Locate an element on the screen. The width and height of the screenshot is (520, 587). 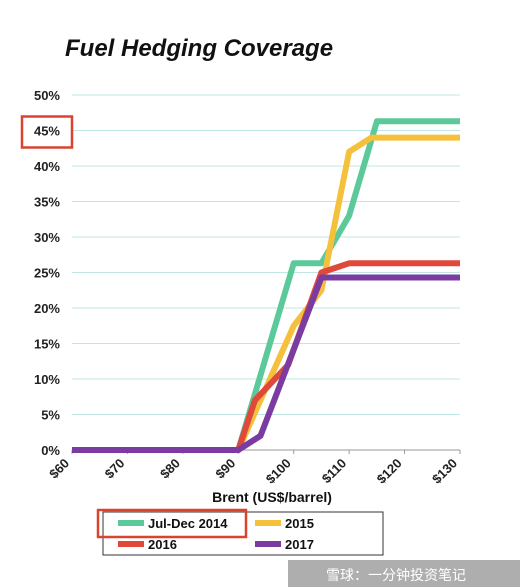
y-tick-label: 20% is located at coordinates (47, 308).